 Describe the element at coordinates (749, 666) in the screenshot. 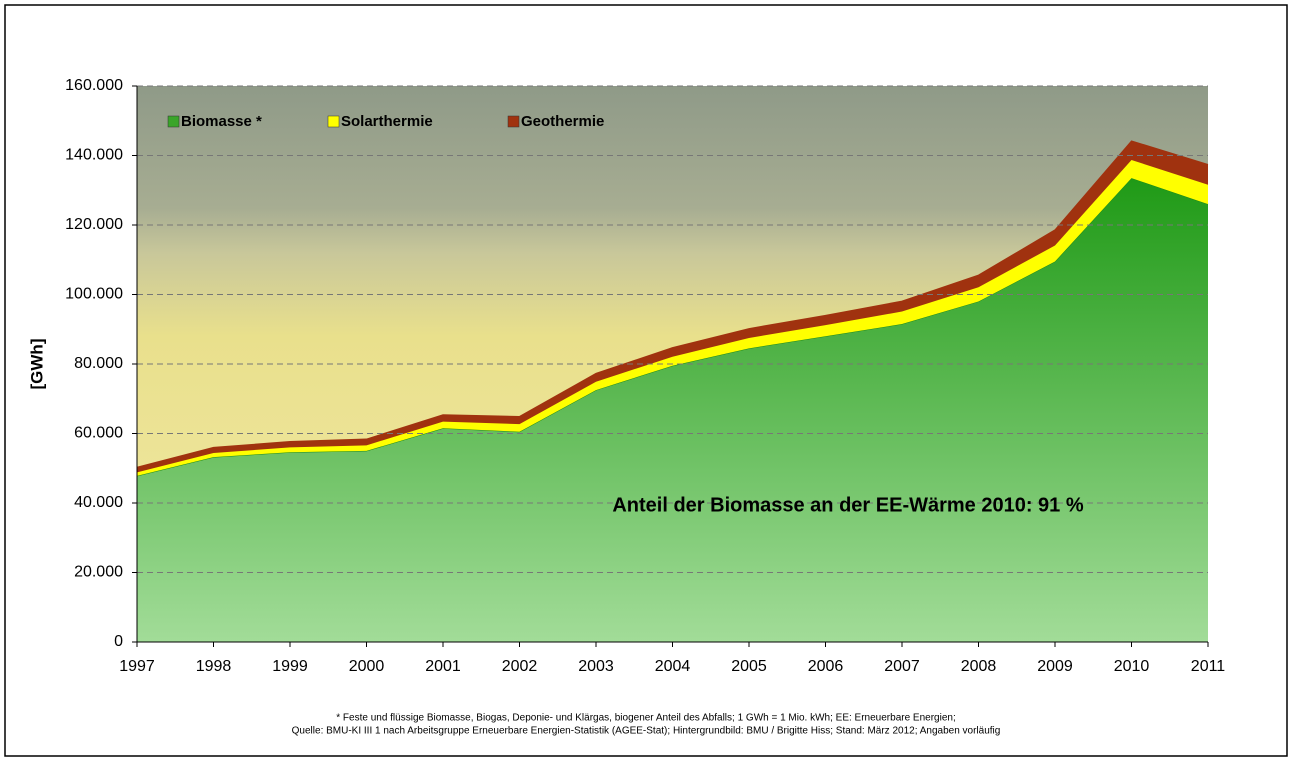

I see `x-tick-label: 2005` at that location.